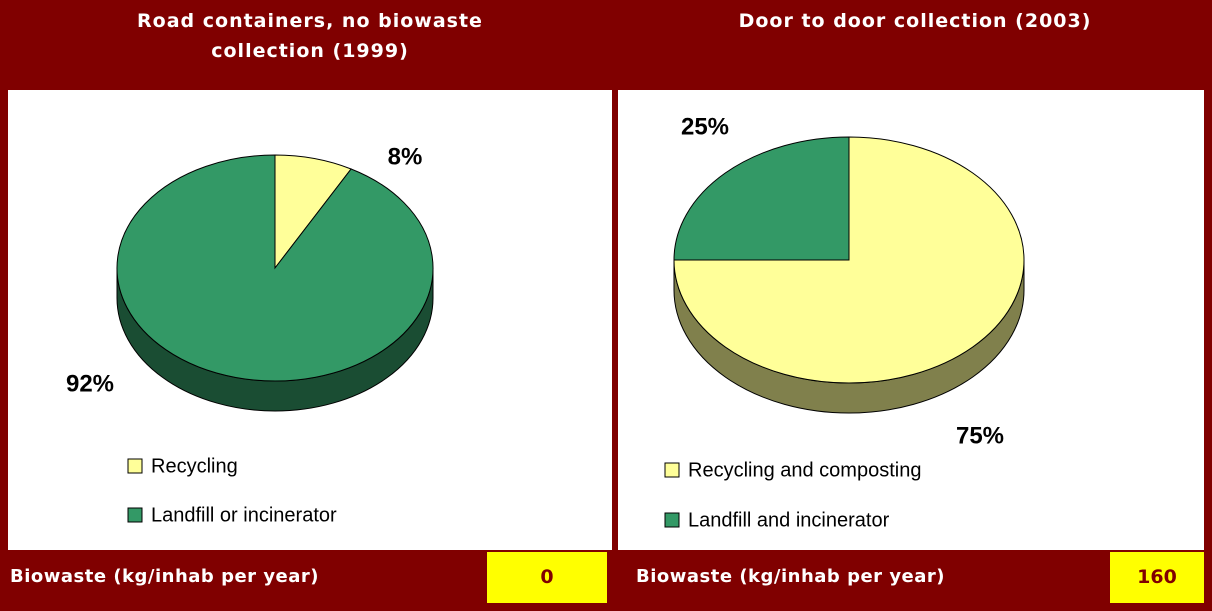 This screenshot has height=611, width=1212. Describe the element at coordinates (705, 126) in the screenshot. I see `data-label: 25%` at that location.